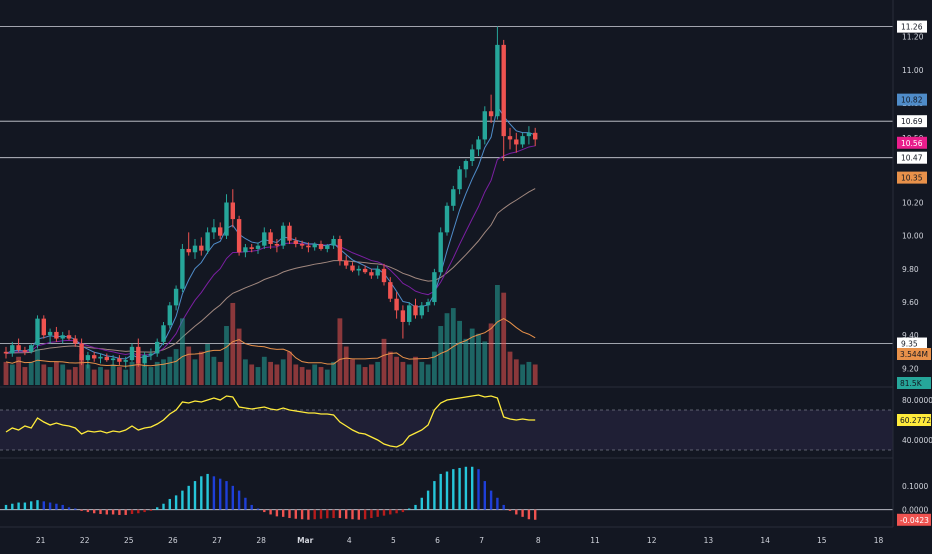  I want to click on macd-badge, so click(914, 519).